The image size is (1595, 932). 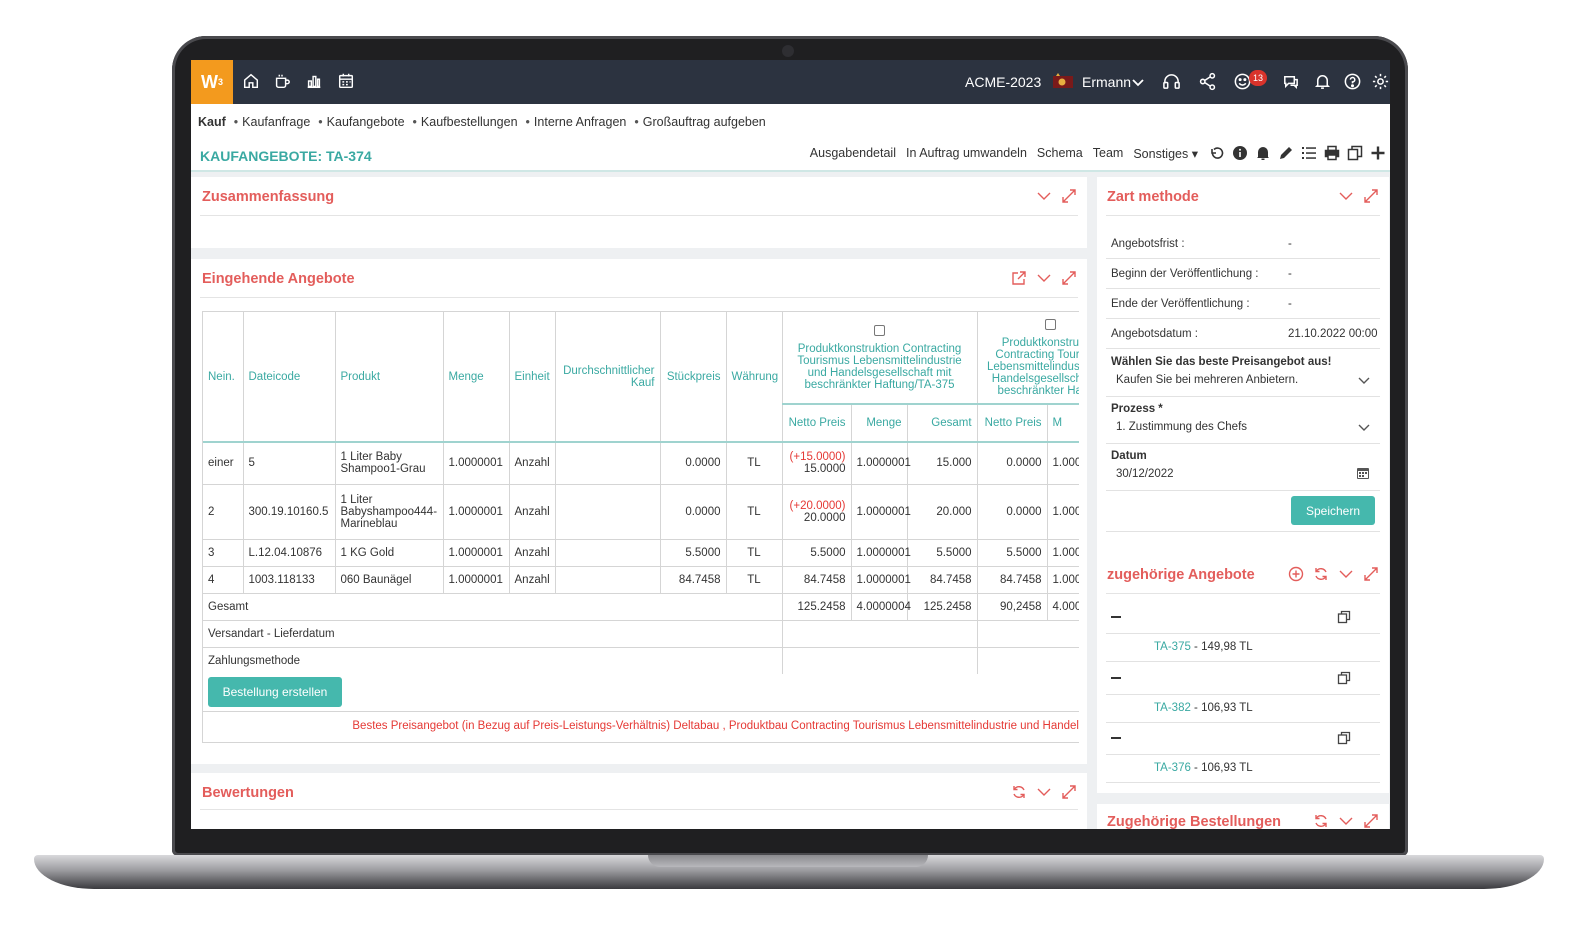 What do you see at coordinates (1172, 82) in the screenshot?
I see `headset-icon` at bounding box center [1172, 82].